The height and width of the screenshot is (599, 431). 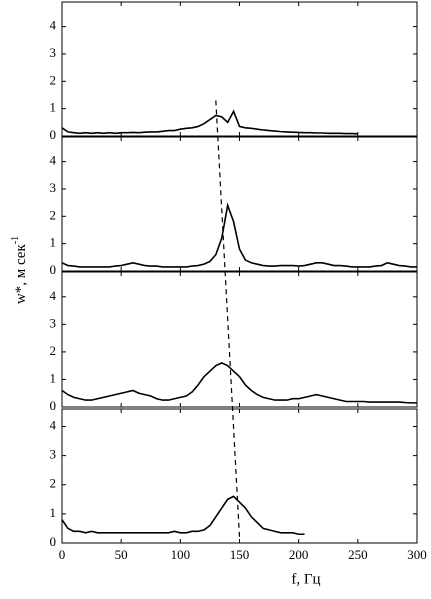 I want to click on y-axis-label-sup: -1, so click(x=15, y=240).